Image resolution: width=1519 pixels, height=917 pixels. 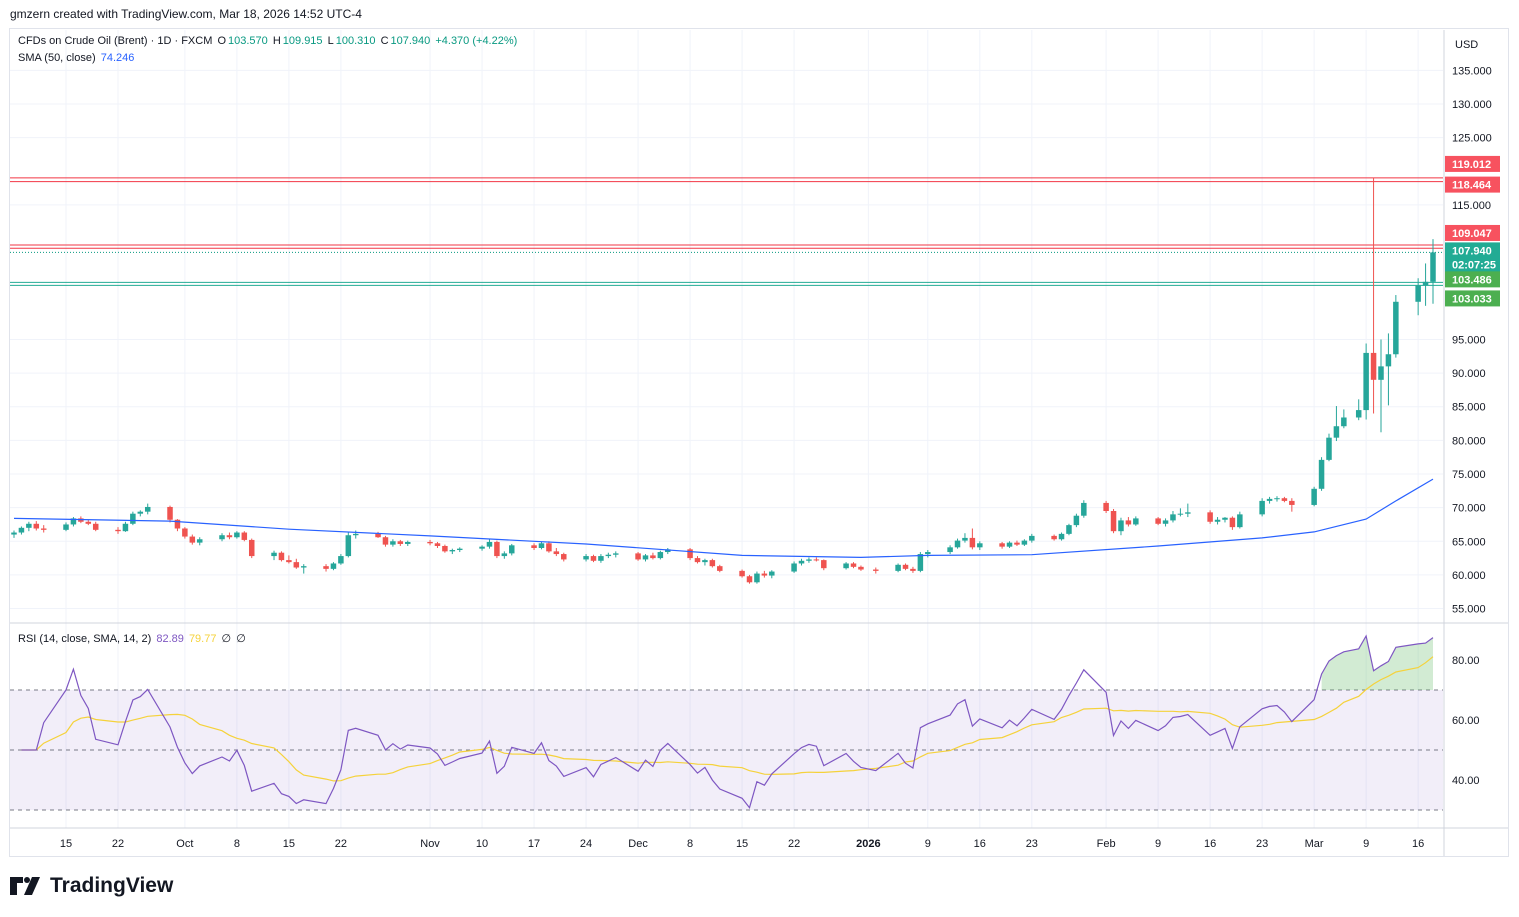 What do you see at coordinates (430, 844) in the screenshot?
I see `time-tick-label: Nov` at bounding box center [430, 844].